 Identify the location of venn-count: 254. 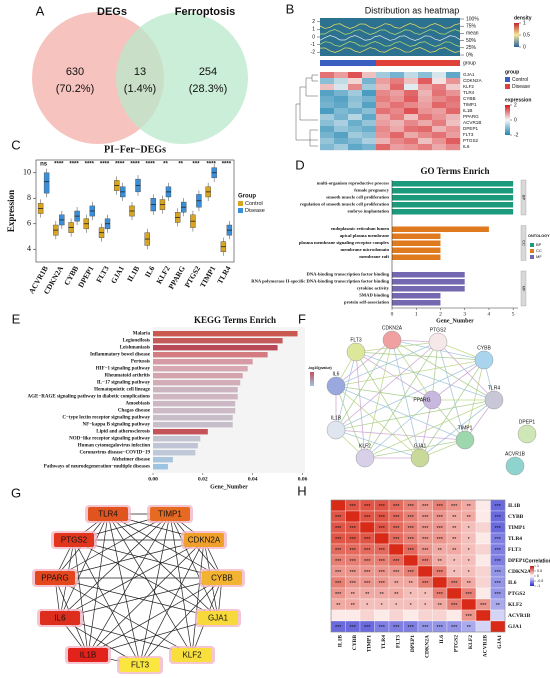
(208, 72).